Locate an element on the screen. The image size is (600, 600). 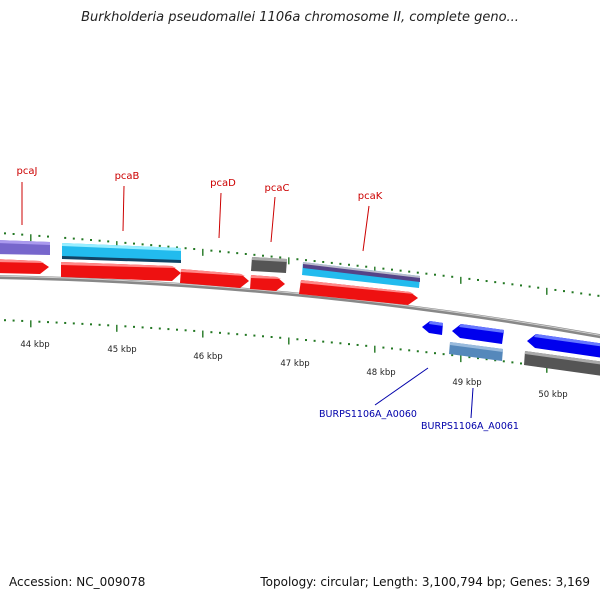
chromosome-backbone is located at coordinates (300, 307).